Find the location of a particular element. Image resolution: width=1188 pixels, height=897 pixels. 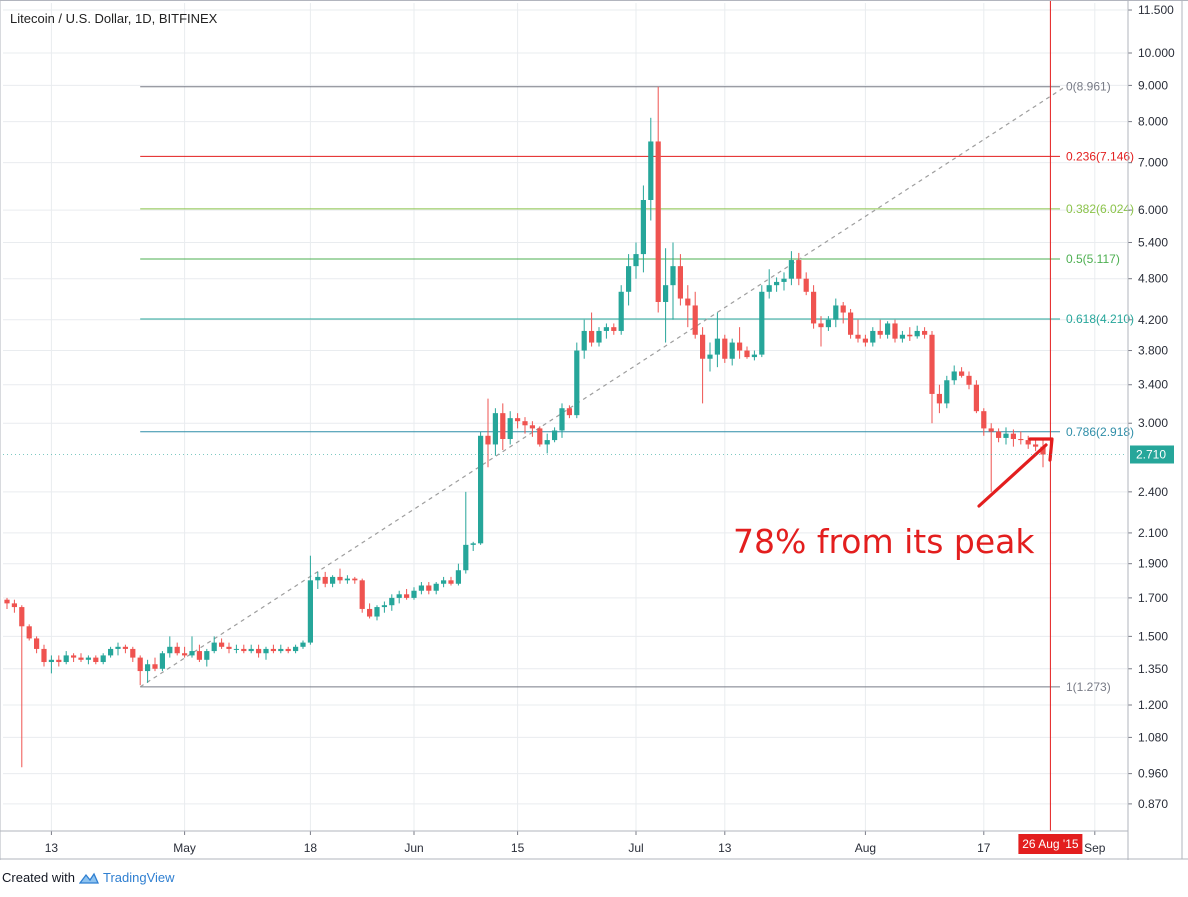

y-tick-label: 2.400 is located at coordinates (1153, 492).